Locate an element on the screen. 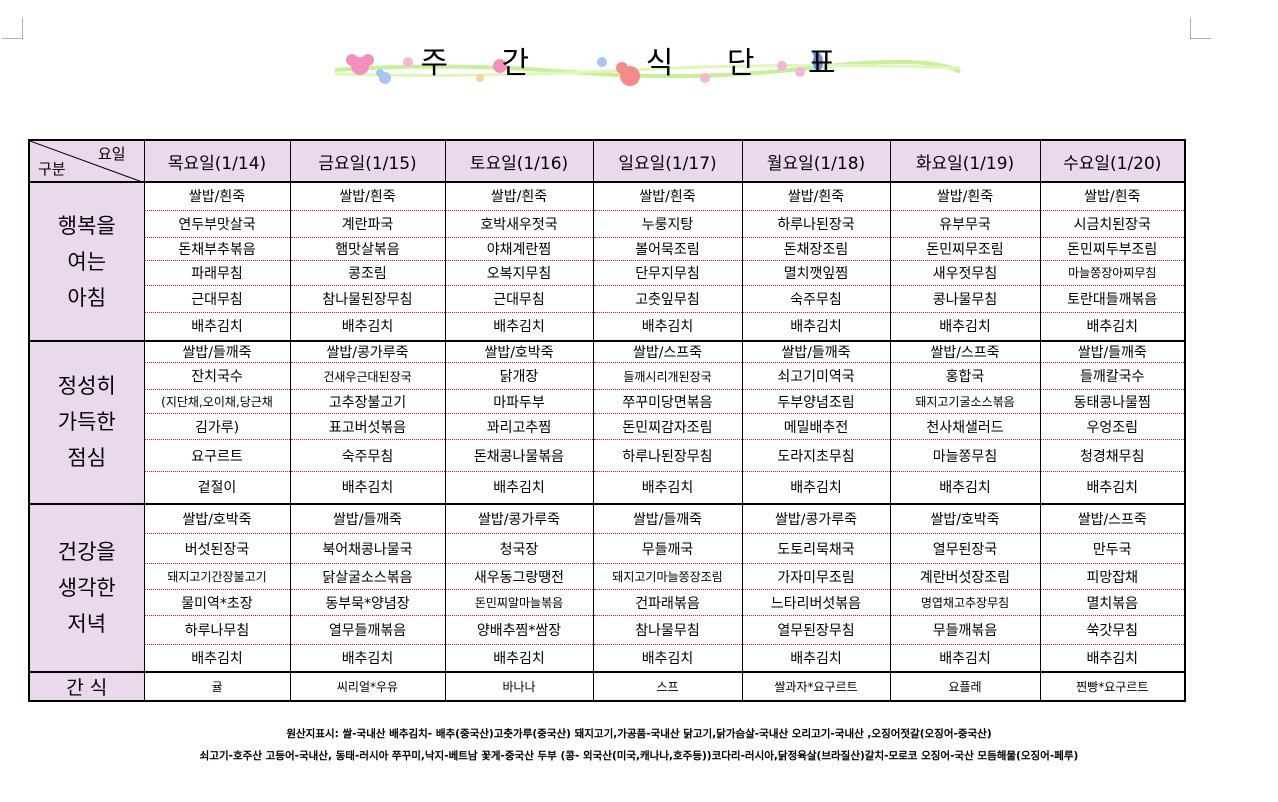  menu-item: 마늘쫑무침 is located at coordinates (965, 455).